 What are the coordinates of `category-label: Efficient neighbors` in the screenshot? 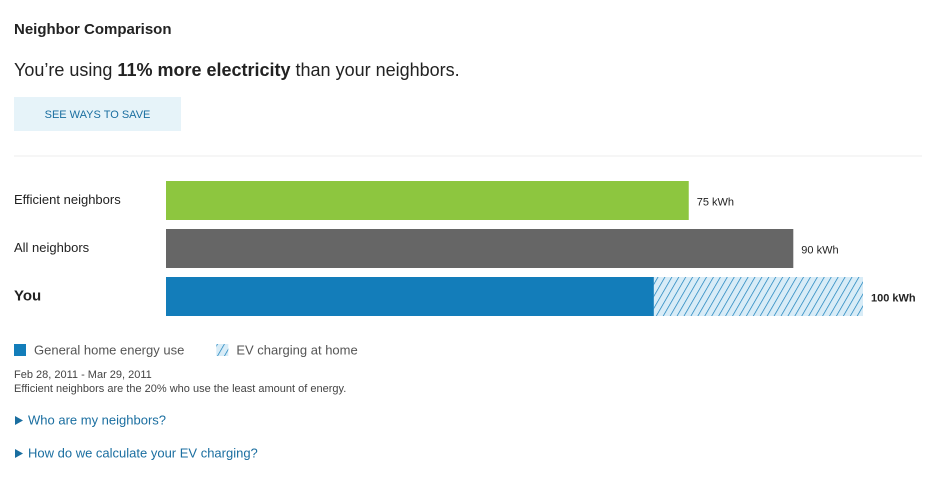 It's located at (67, 199).